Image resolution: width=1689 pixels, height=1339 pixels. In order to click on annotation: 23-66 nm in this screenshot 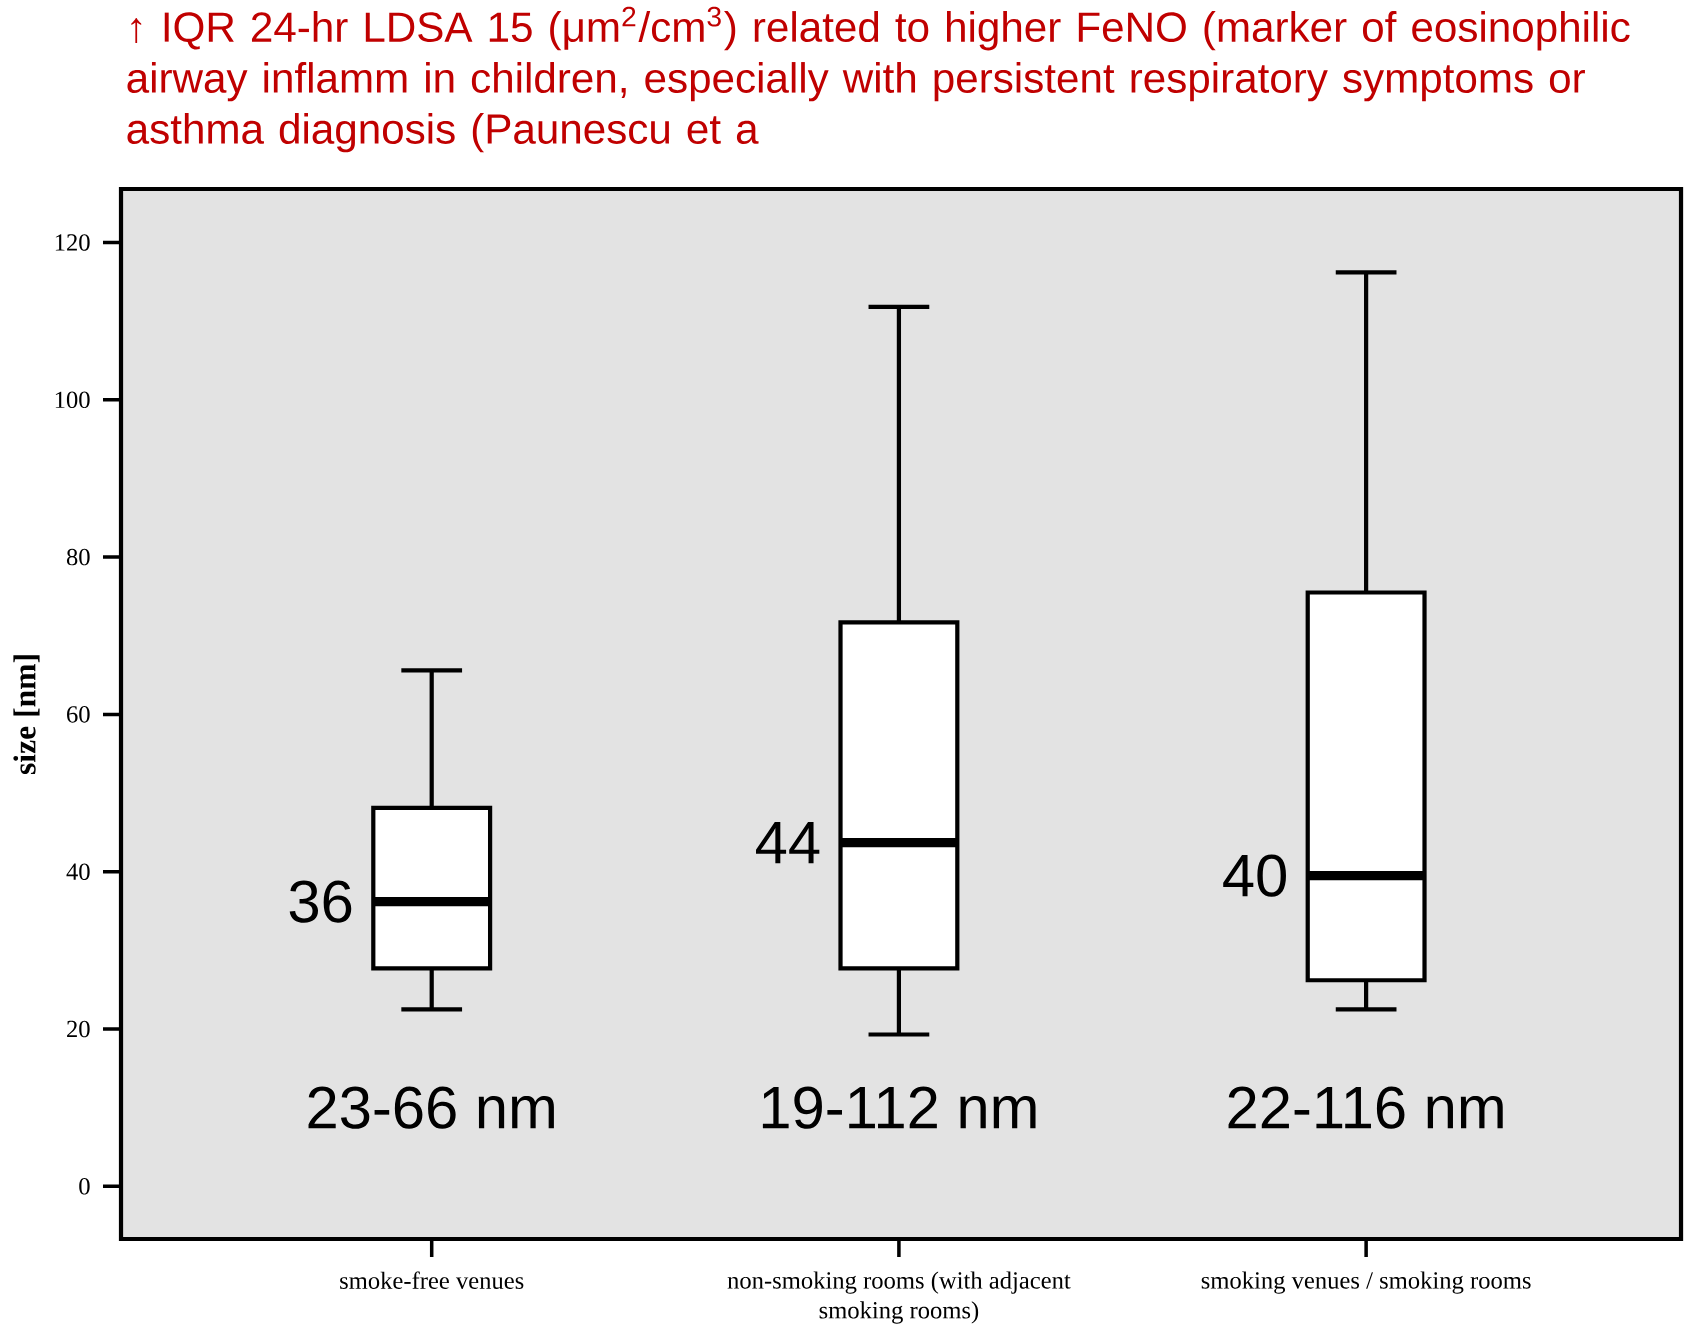, I will do `click(431, 1107)`.